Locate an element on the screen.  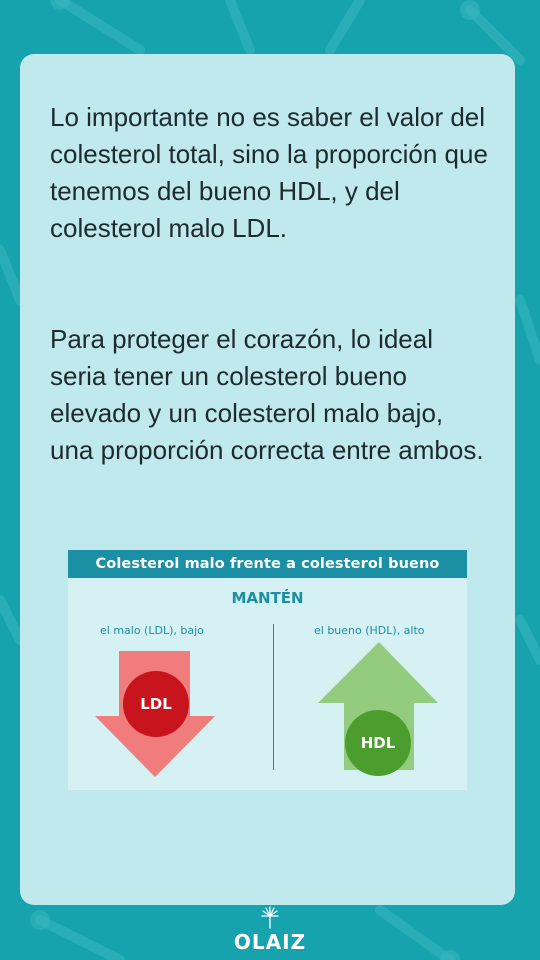
hdl-label: el bueno (HDL), alto is located at coordinates (369, 630).